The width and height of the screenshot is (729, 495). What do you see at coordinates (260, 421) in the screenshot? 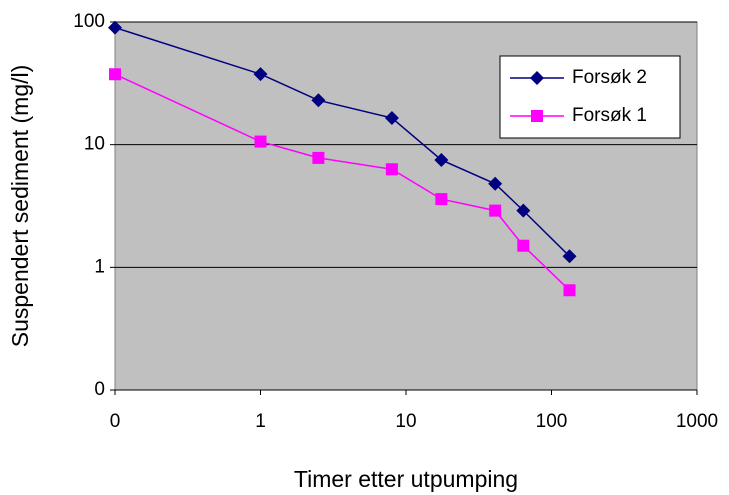
I see `x-tick-label: 1` at bounding box center [260, 421].